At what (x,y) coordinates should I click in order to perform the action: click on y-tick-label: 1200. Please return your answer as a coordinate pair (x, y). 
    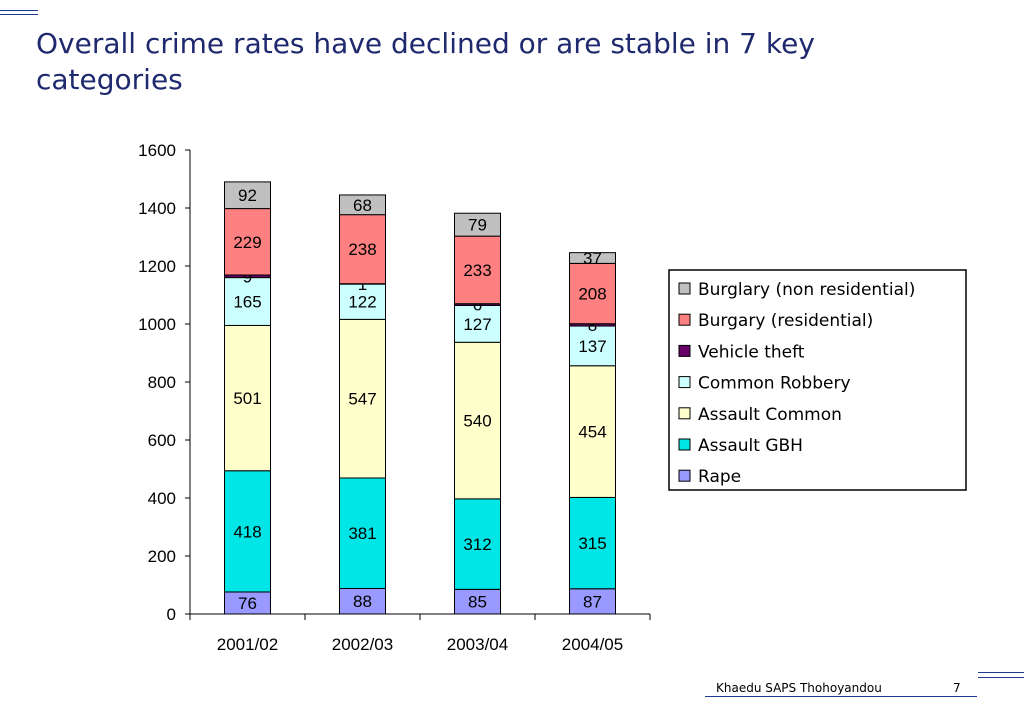
    Looking at the image, I should click on (157, 266).